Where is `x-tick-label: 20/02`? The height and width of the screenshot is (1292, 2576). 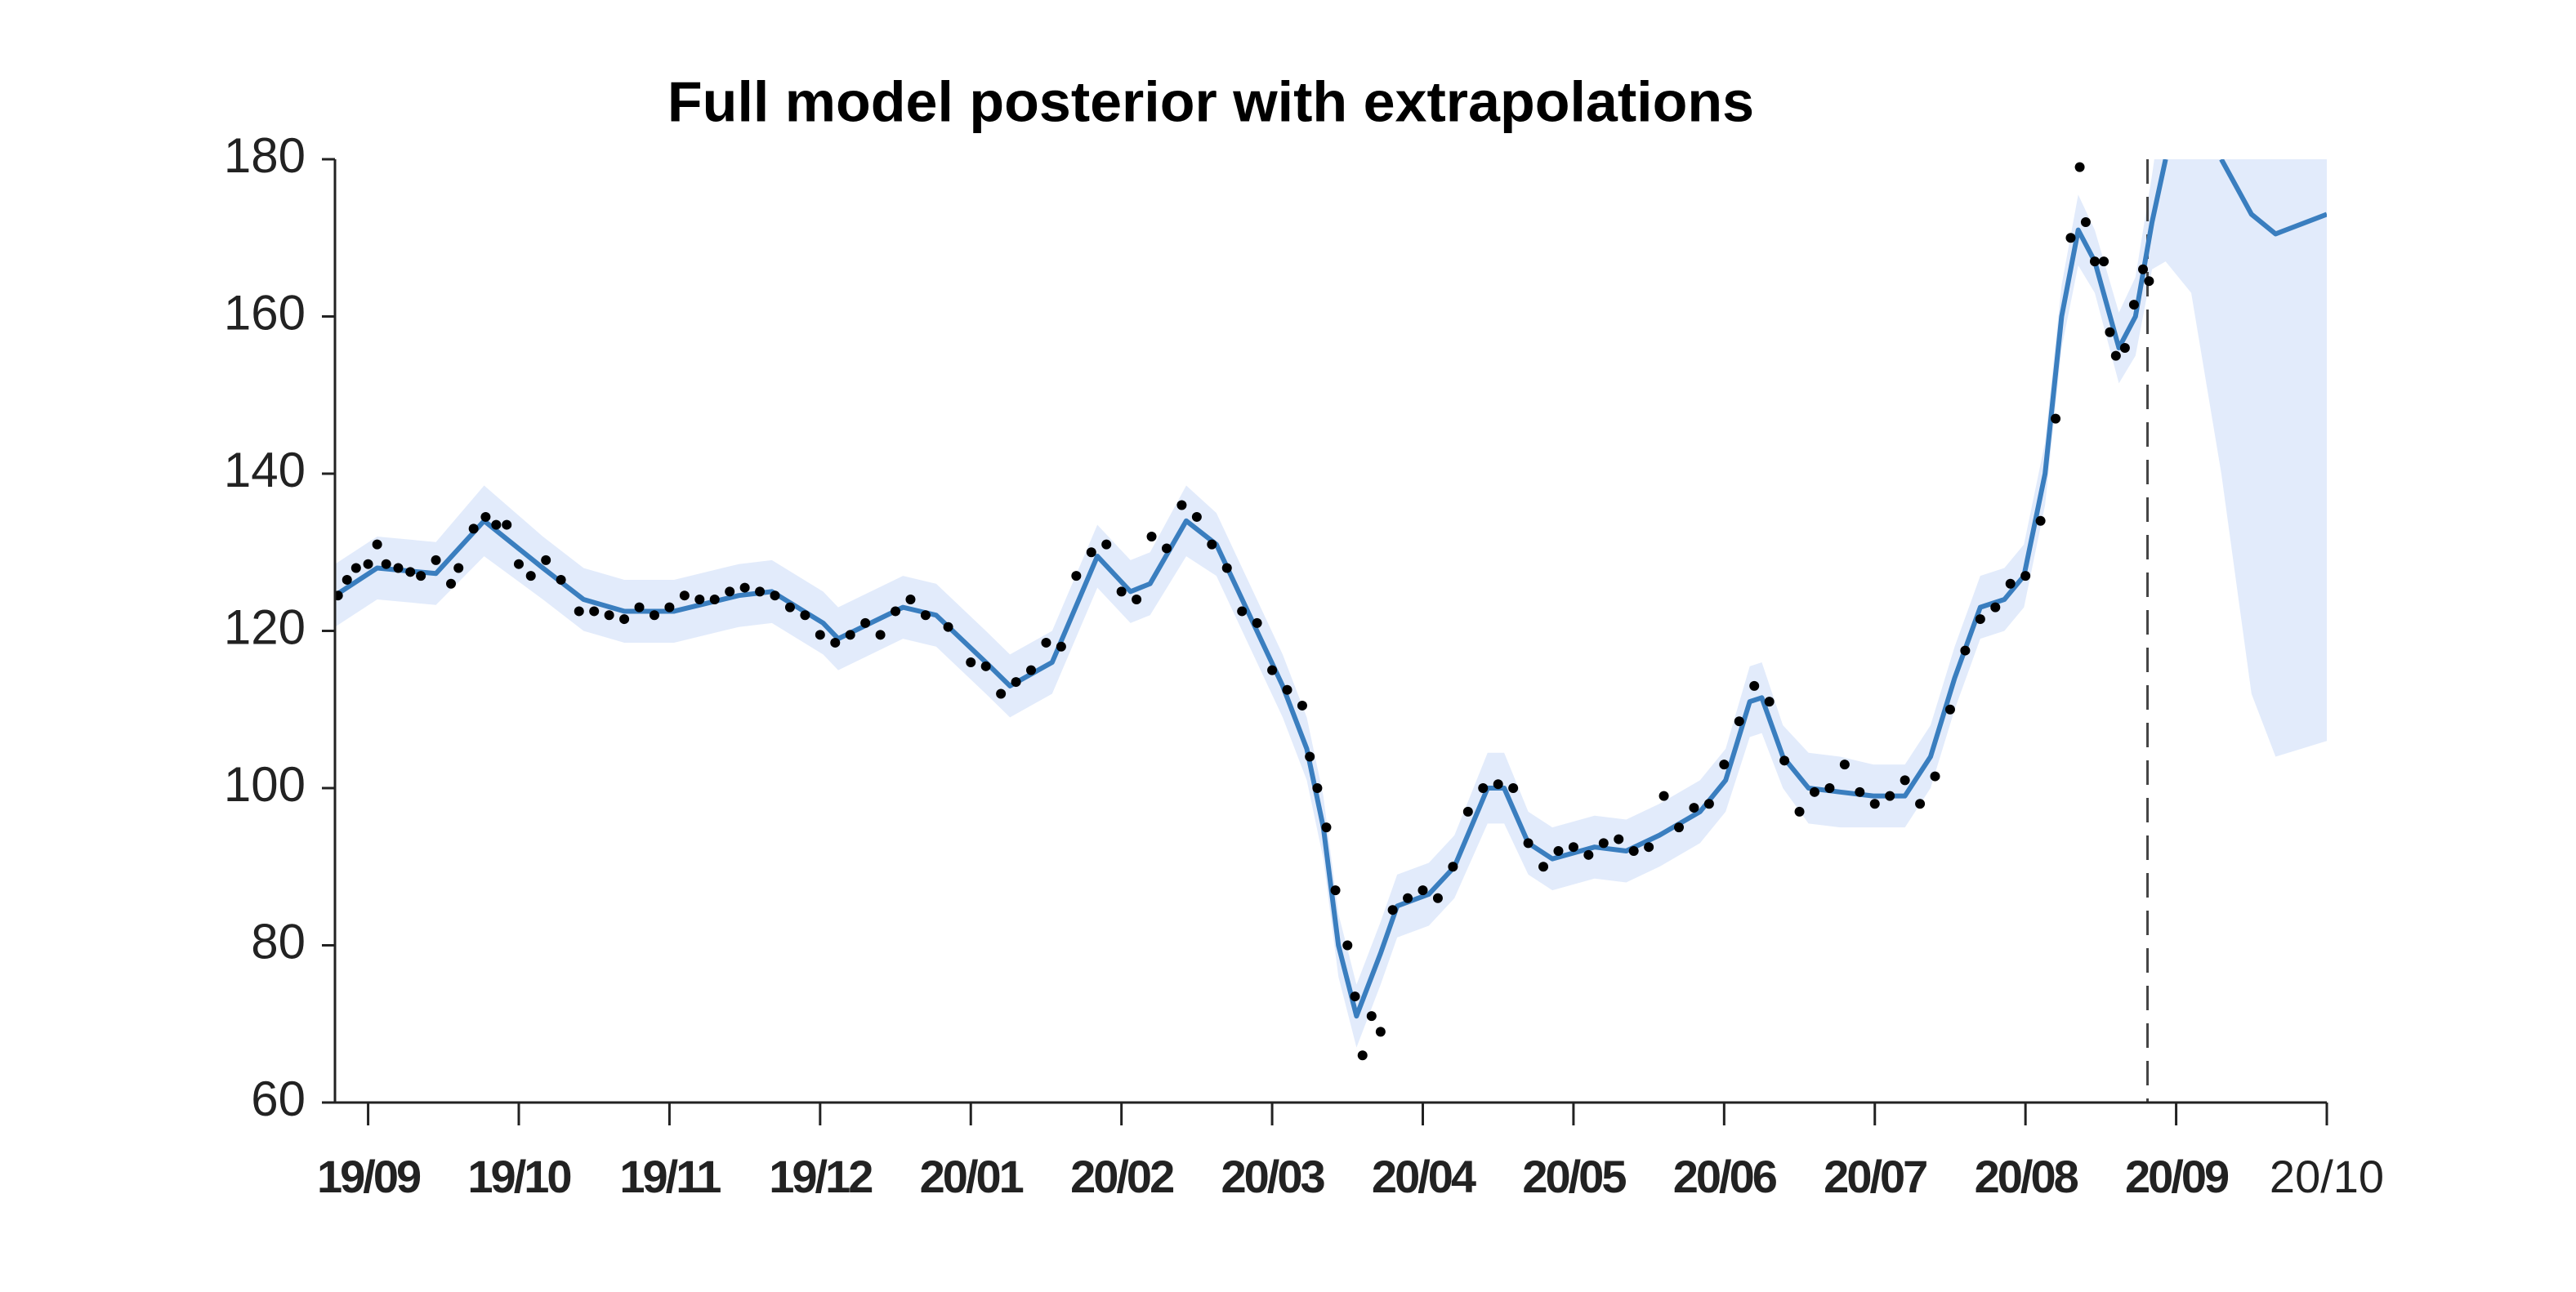
x-tick-label: 20/02 is located at coordinates (1122, 1176).